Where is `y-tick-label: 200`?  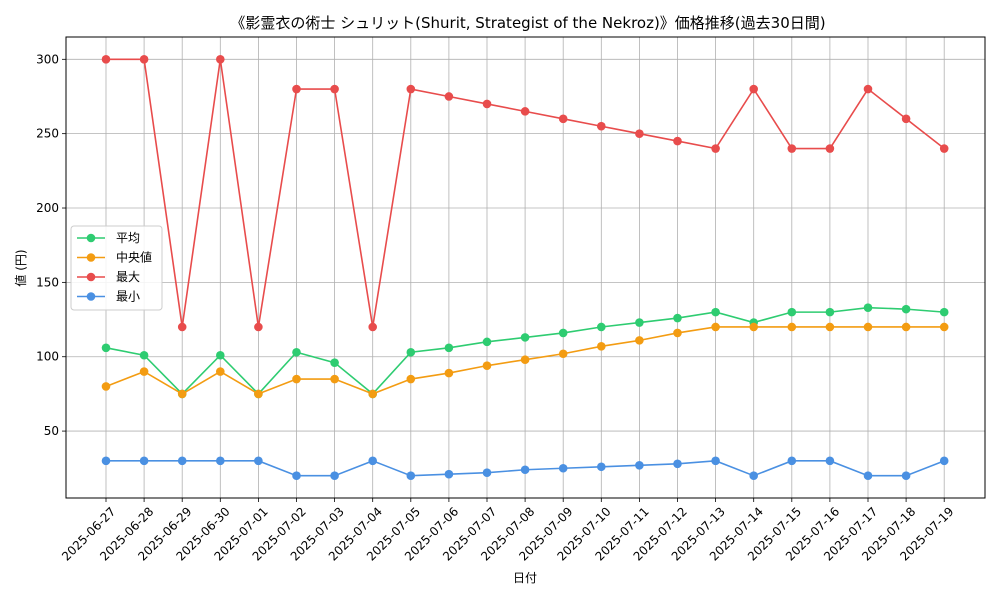 y-tick-label: 200 is located at coordinates (47, 208).